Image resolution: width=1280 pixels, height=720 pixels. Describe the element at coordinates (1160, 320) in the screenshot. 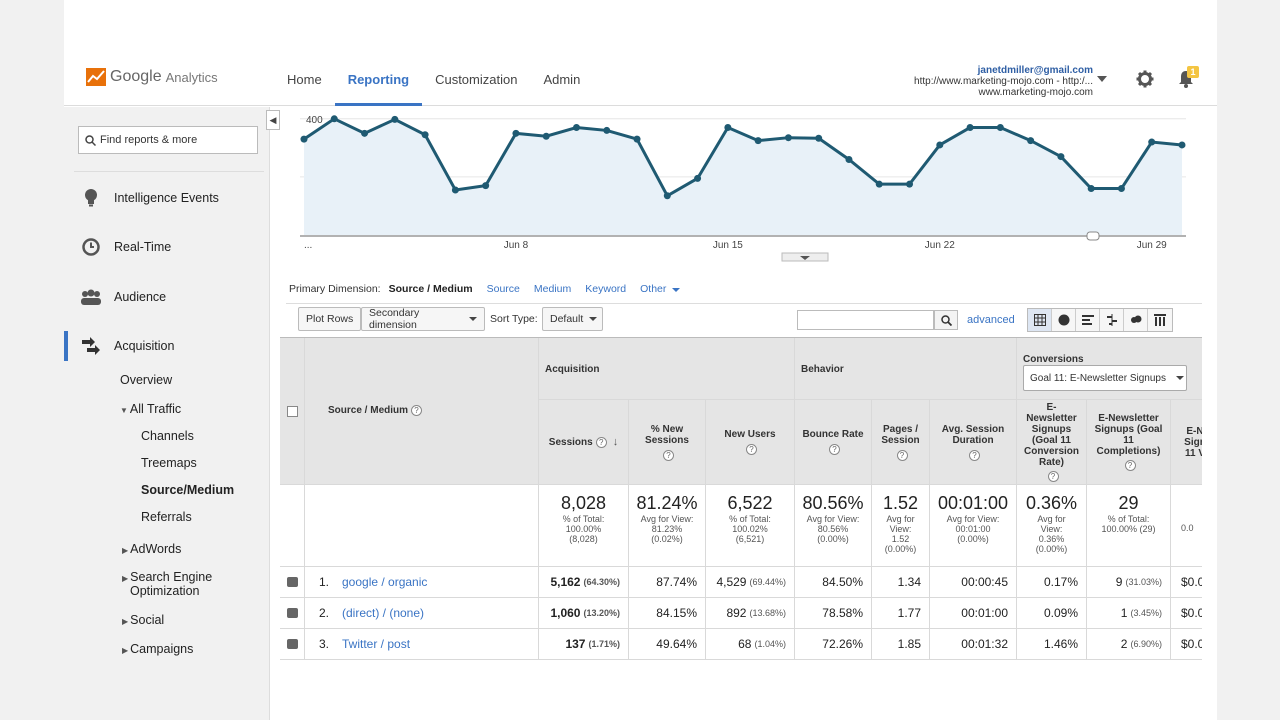

I see `pivot-view-icon` at that location.